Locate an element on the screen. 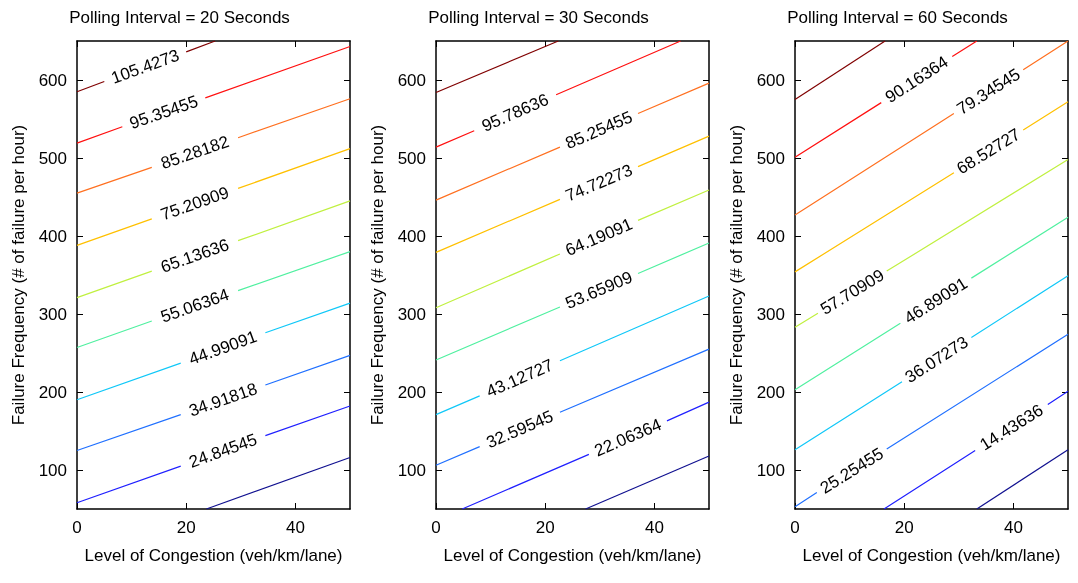 Image resolution: width=1078 pixels, height=583 pixels. chart-title: Polling Interval = 20 Seconds is located at coordinates (179, 17).